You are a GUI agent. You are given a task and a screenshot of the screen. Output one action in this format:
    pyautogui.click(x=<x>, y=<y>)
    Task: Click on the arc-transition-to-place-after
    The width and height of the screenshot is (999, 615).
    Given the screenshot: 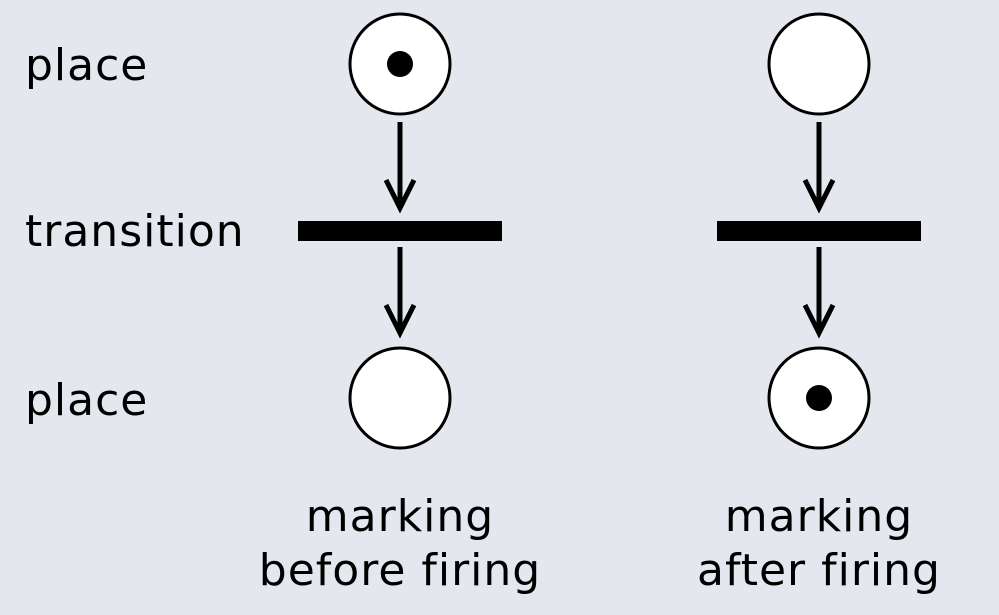 What is the action you would take?
    pyautogui.click(x=819, y=293)
    